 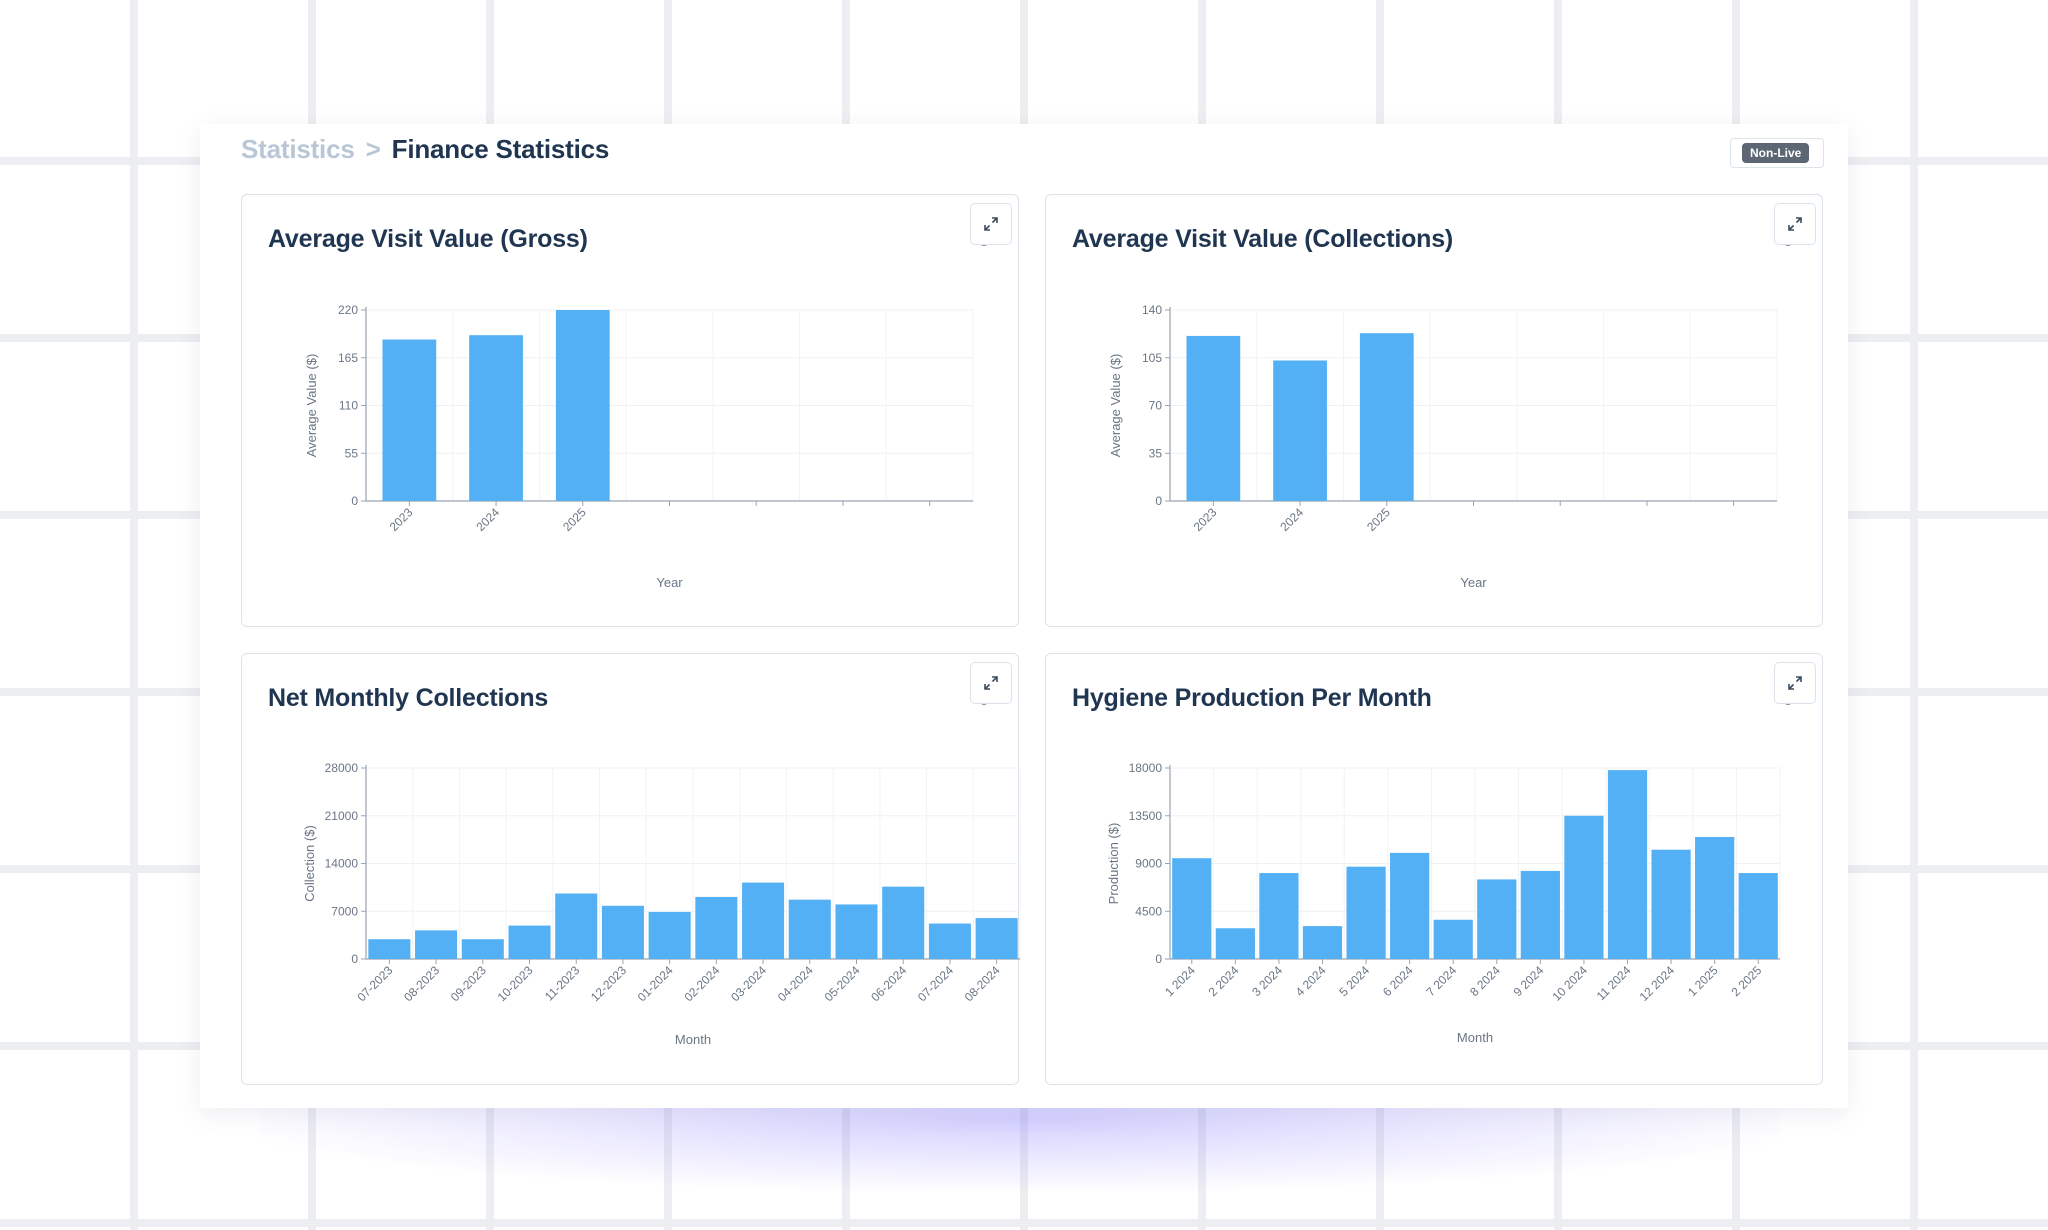 I want to click on x-tick-label: 1 2024, so click(x=1180, y=981).